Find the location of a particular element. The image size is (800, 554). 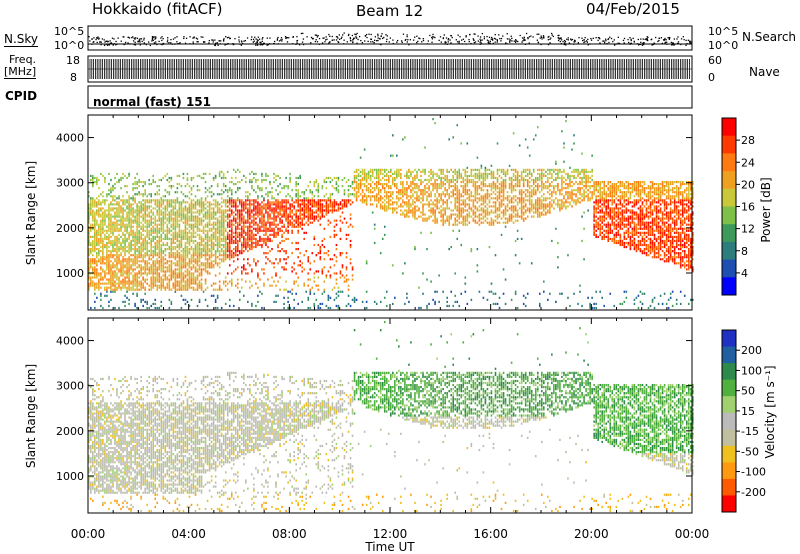

noise-left-tick-low: 10^0 is located at coordinates (69, 45).